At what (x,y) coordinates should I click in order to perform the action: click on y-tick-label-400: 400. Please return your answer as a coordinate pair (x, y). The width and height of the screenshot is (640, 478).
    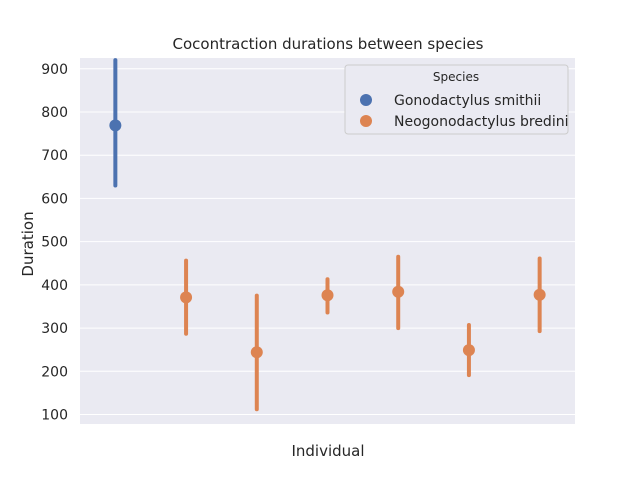
    Looking at the image, I should click on (54, 286).